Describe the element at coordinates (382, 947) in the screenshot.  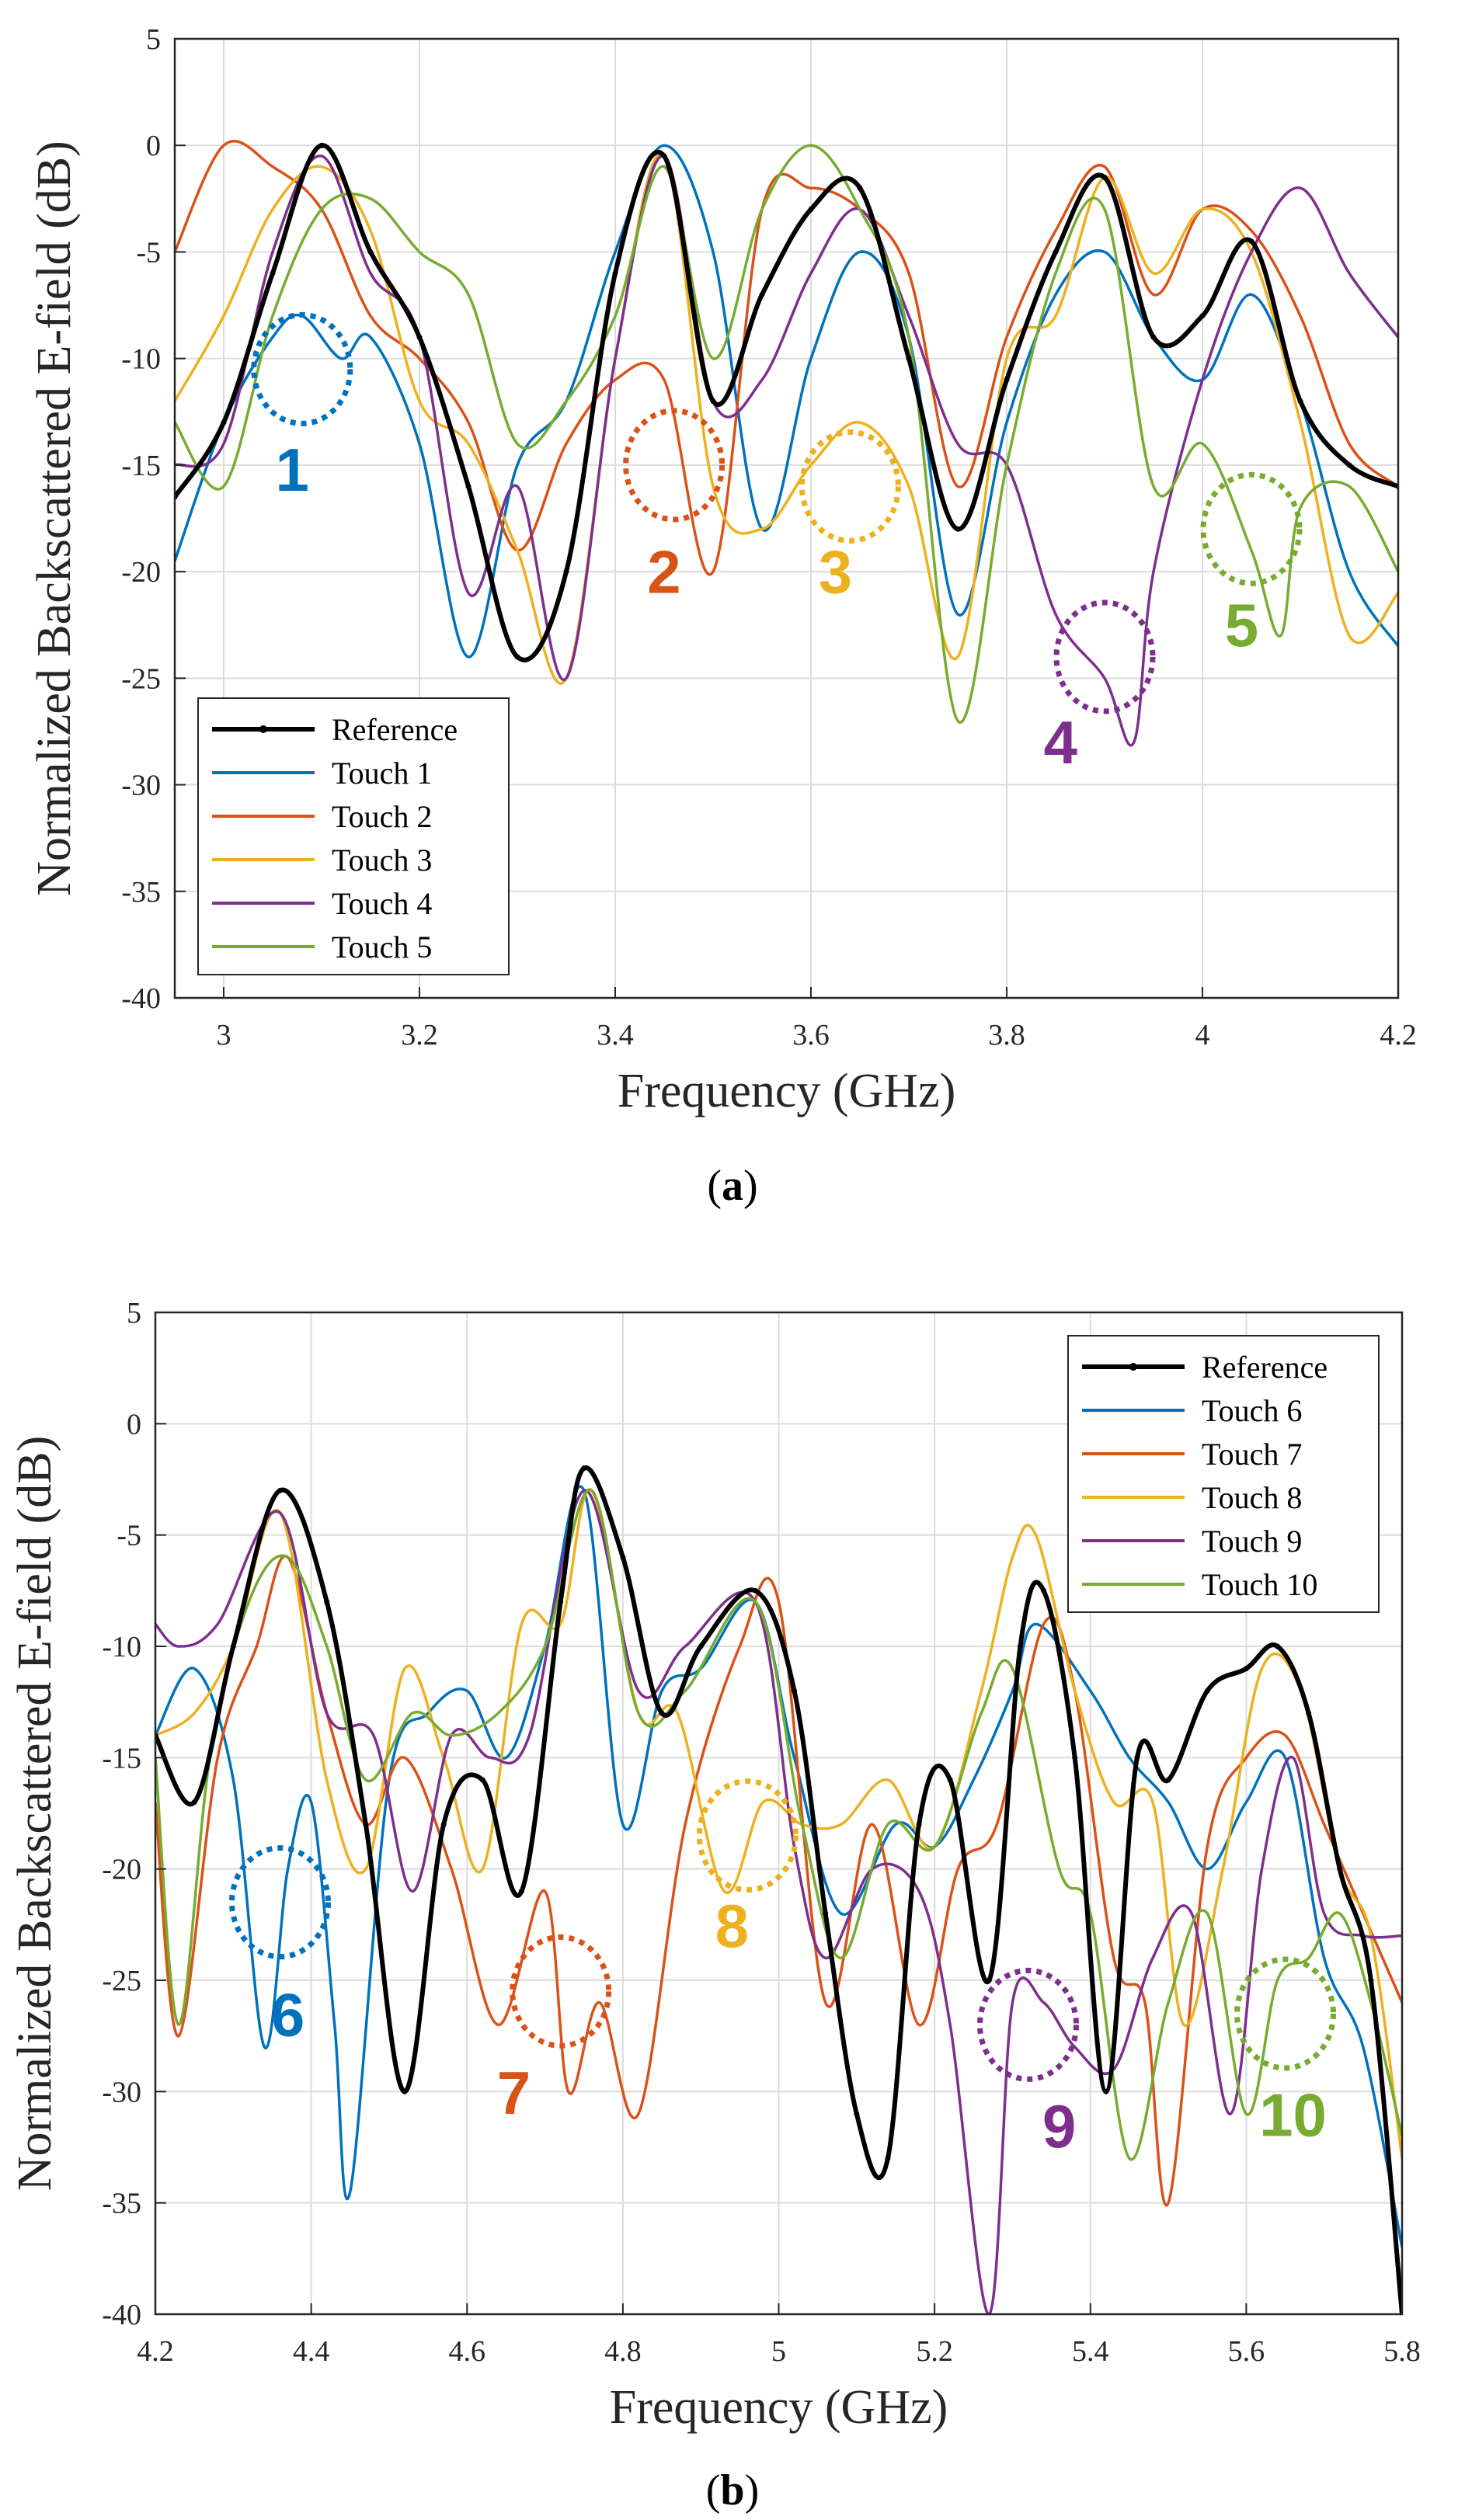
I see `legend-label: Touch 5` at that location.